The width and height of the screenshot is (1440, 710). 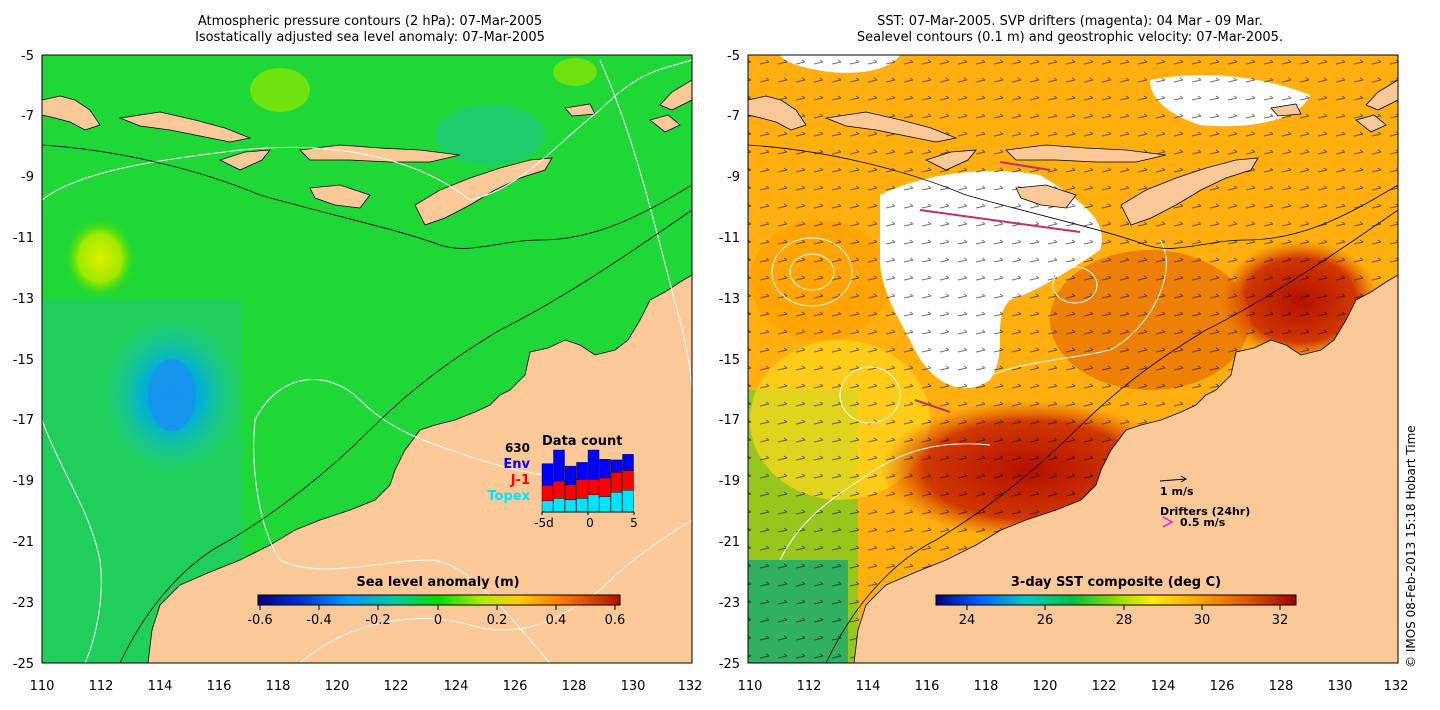 What do you see at coordinates (809, 686) in the screenshot?
I see `right-xtick-1: 112` at bounding box center [809, 686].